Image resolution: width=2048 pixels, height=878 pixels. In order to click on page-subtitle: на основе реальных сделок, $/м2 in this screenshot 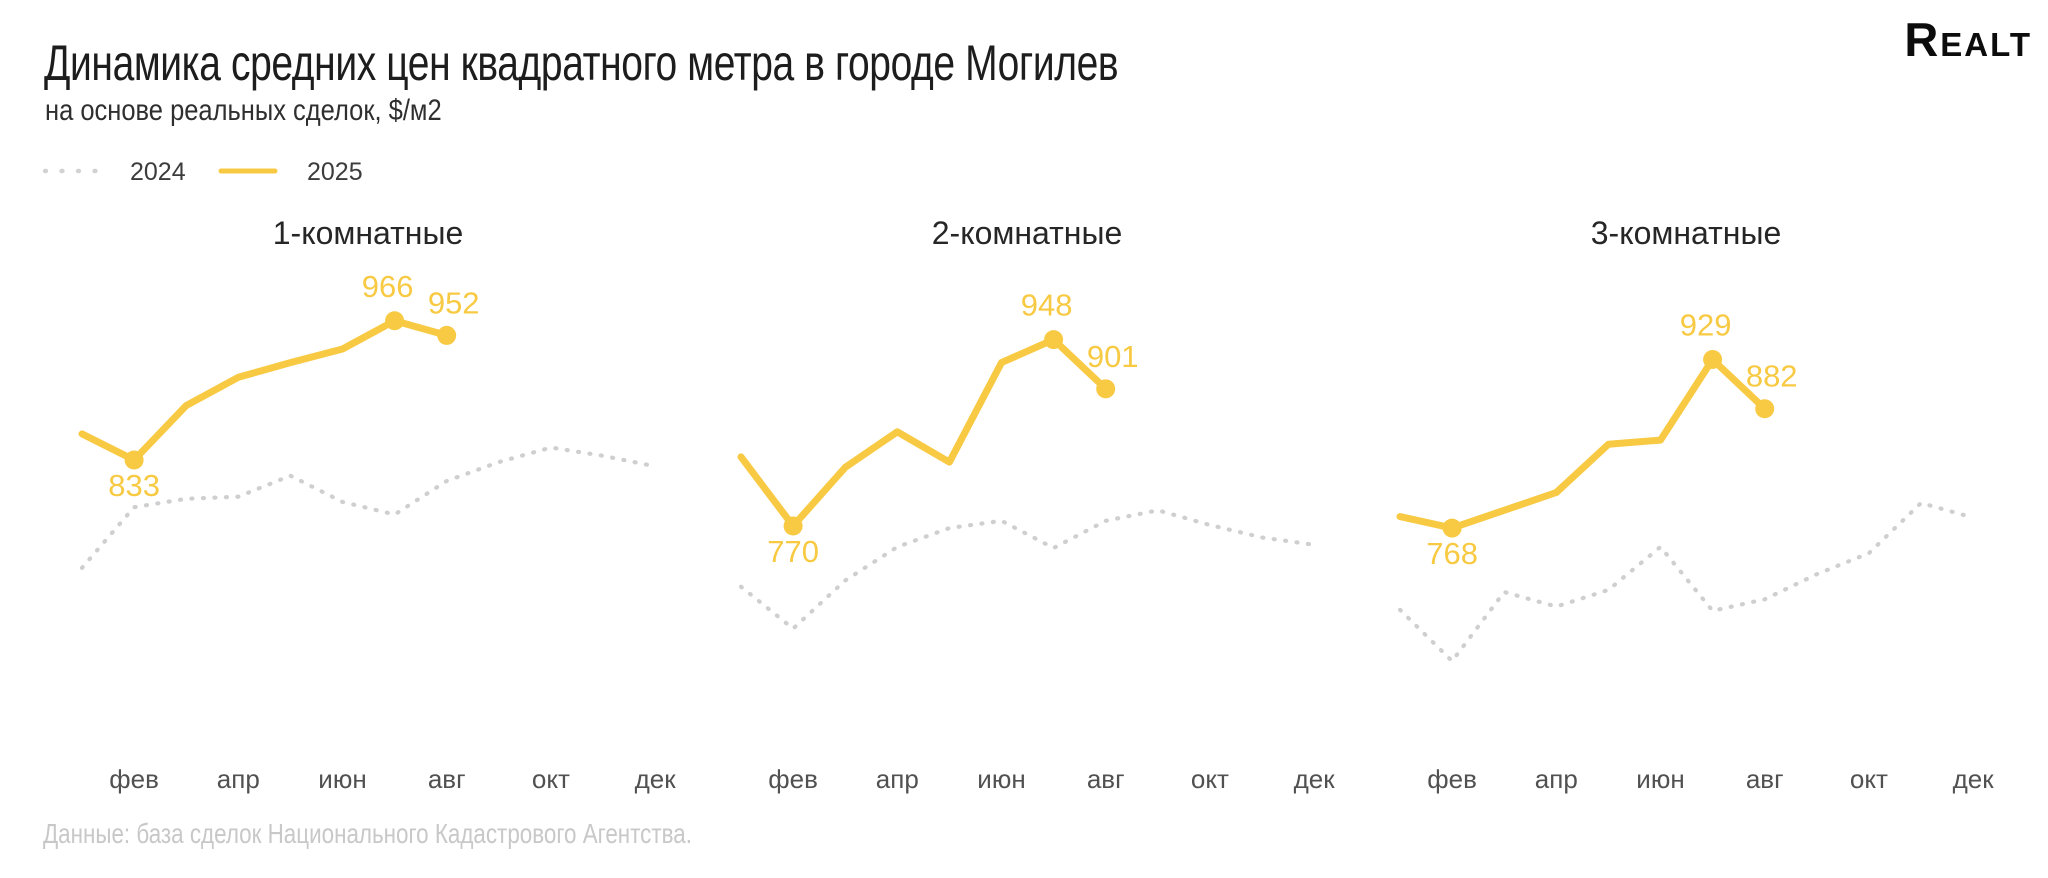, I will do `click(243, 110)`.